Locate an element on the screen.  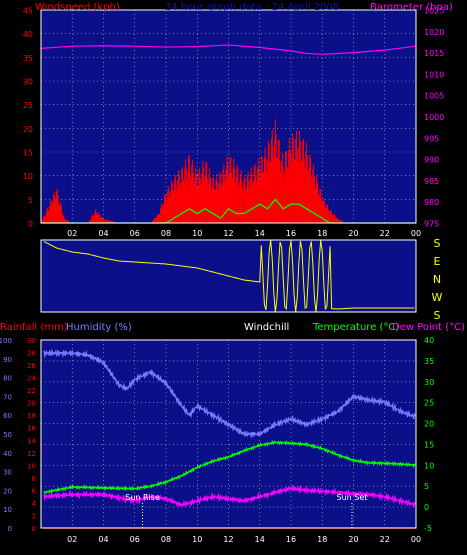
barometer-axis-ticks: 975 980 985 990 995 1000 1005 1010 1015 1020 1025 is located at coordinates (434, 118).